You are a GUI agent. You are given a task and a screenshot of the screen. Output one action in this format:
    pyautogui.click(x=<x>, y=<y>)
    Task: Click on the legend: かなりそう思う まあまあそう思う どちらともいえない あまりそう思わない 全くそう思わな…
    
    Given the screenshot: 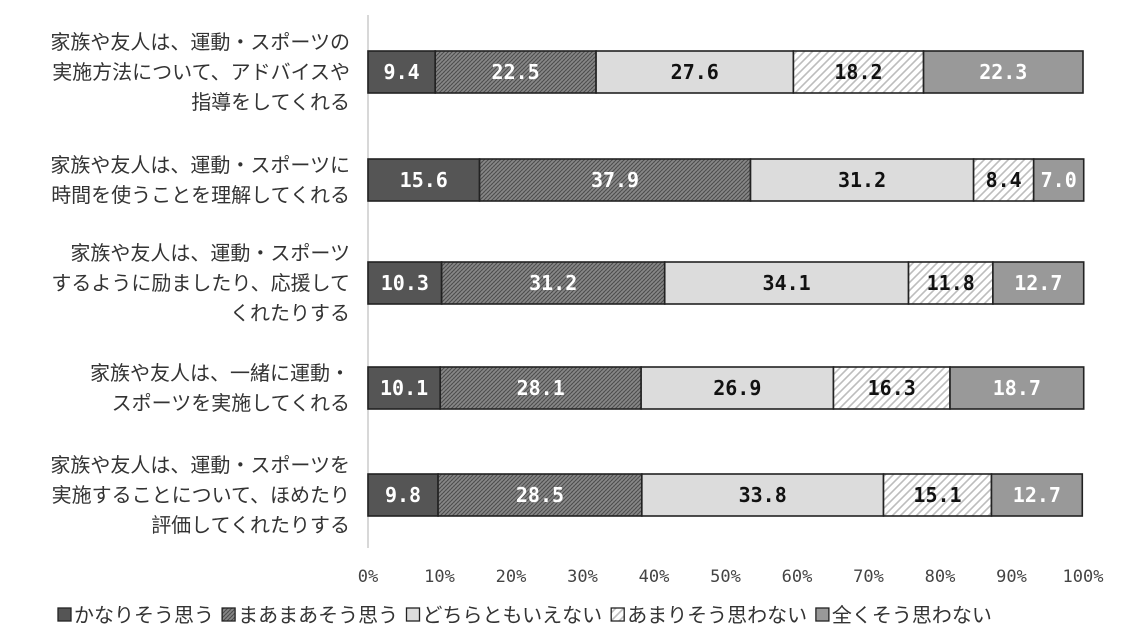 What is the action you would take?
    pyautogui.click(x=524, y=615)
    